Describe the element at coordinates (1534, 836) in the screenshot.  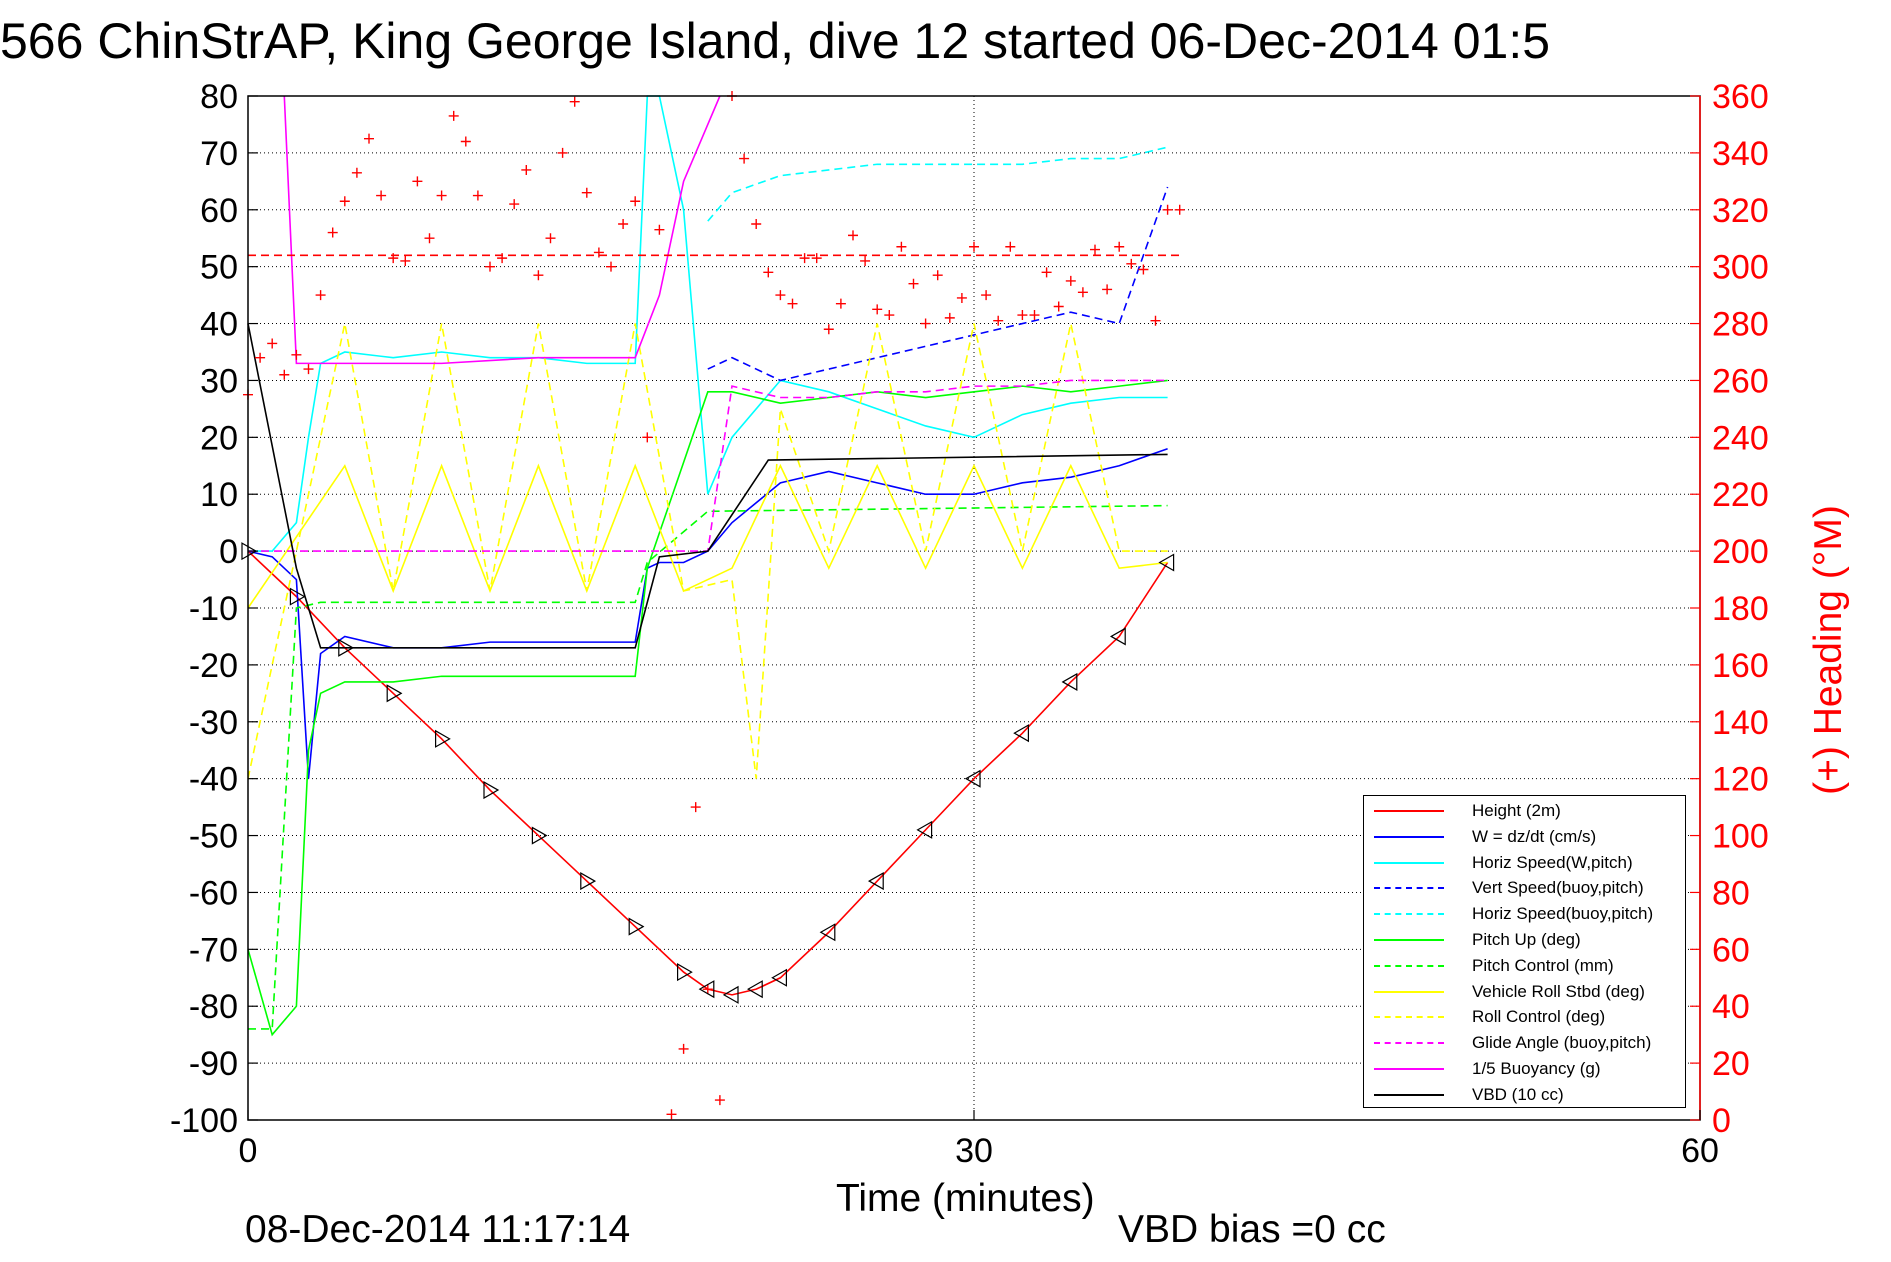
I see `legend-label: W = dz/dt (cm/s)` at that location.